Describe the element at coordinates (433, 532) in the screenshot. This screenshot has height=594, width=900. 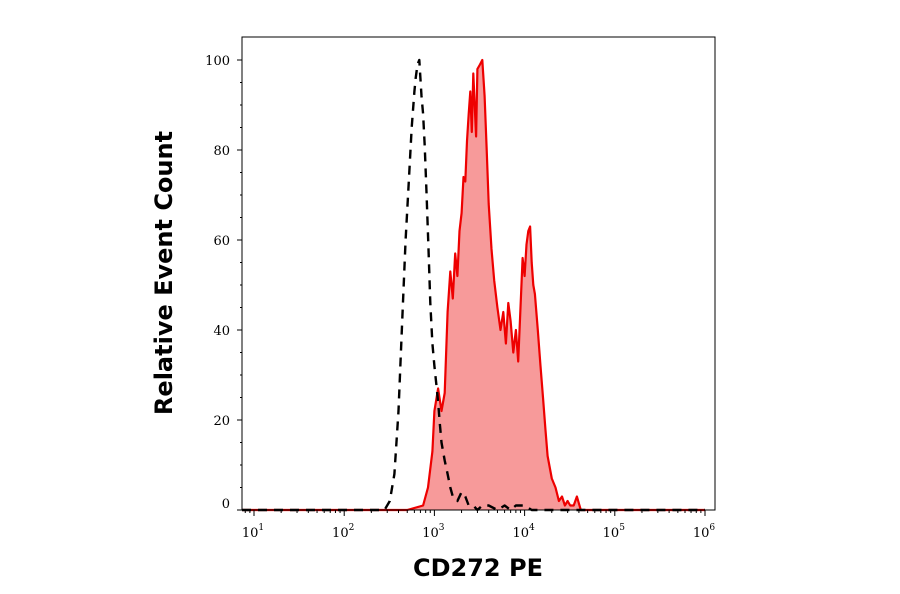
I see `x-tick-label: 10³` at that location.